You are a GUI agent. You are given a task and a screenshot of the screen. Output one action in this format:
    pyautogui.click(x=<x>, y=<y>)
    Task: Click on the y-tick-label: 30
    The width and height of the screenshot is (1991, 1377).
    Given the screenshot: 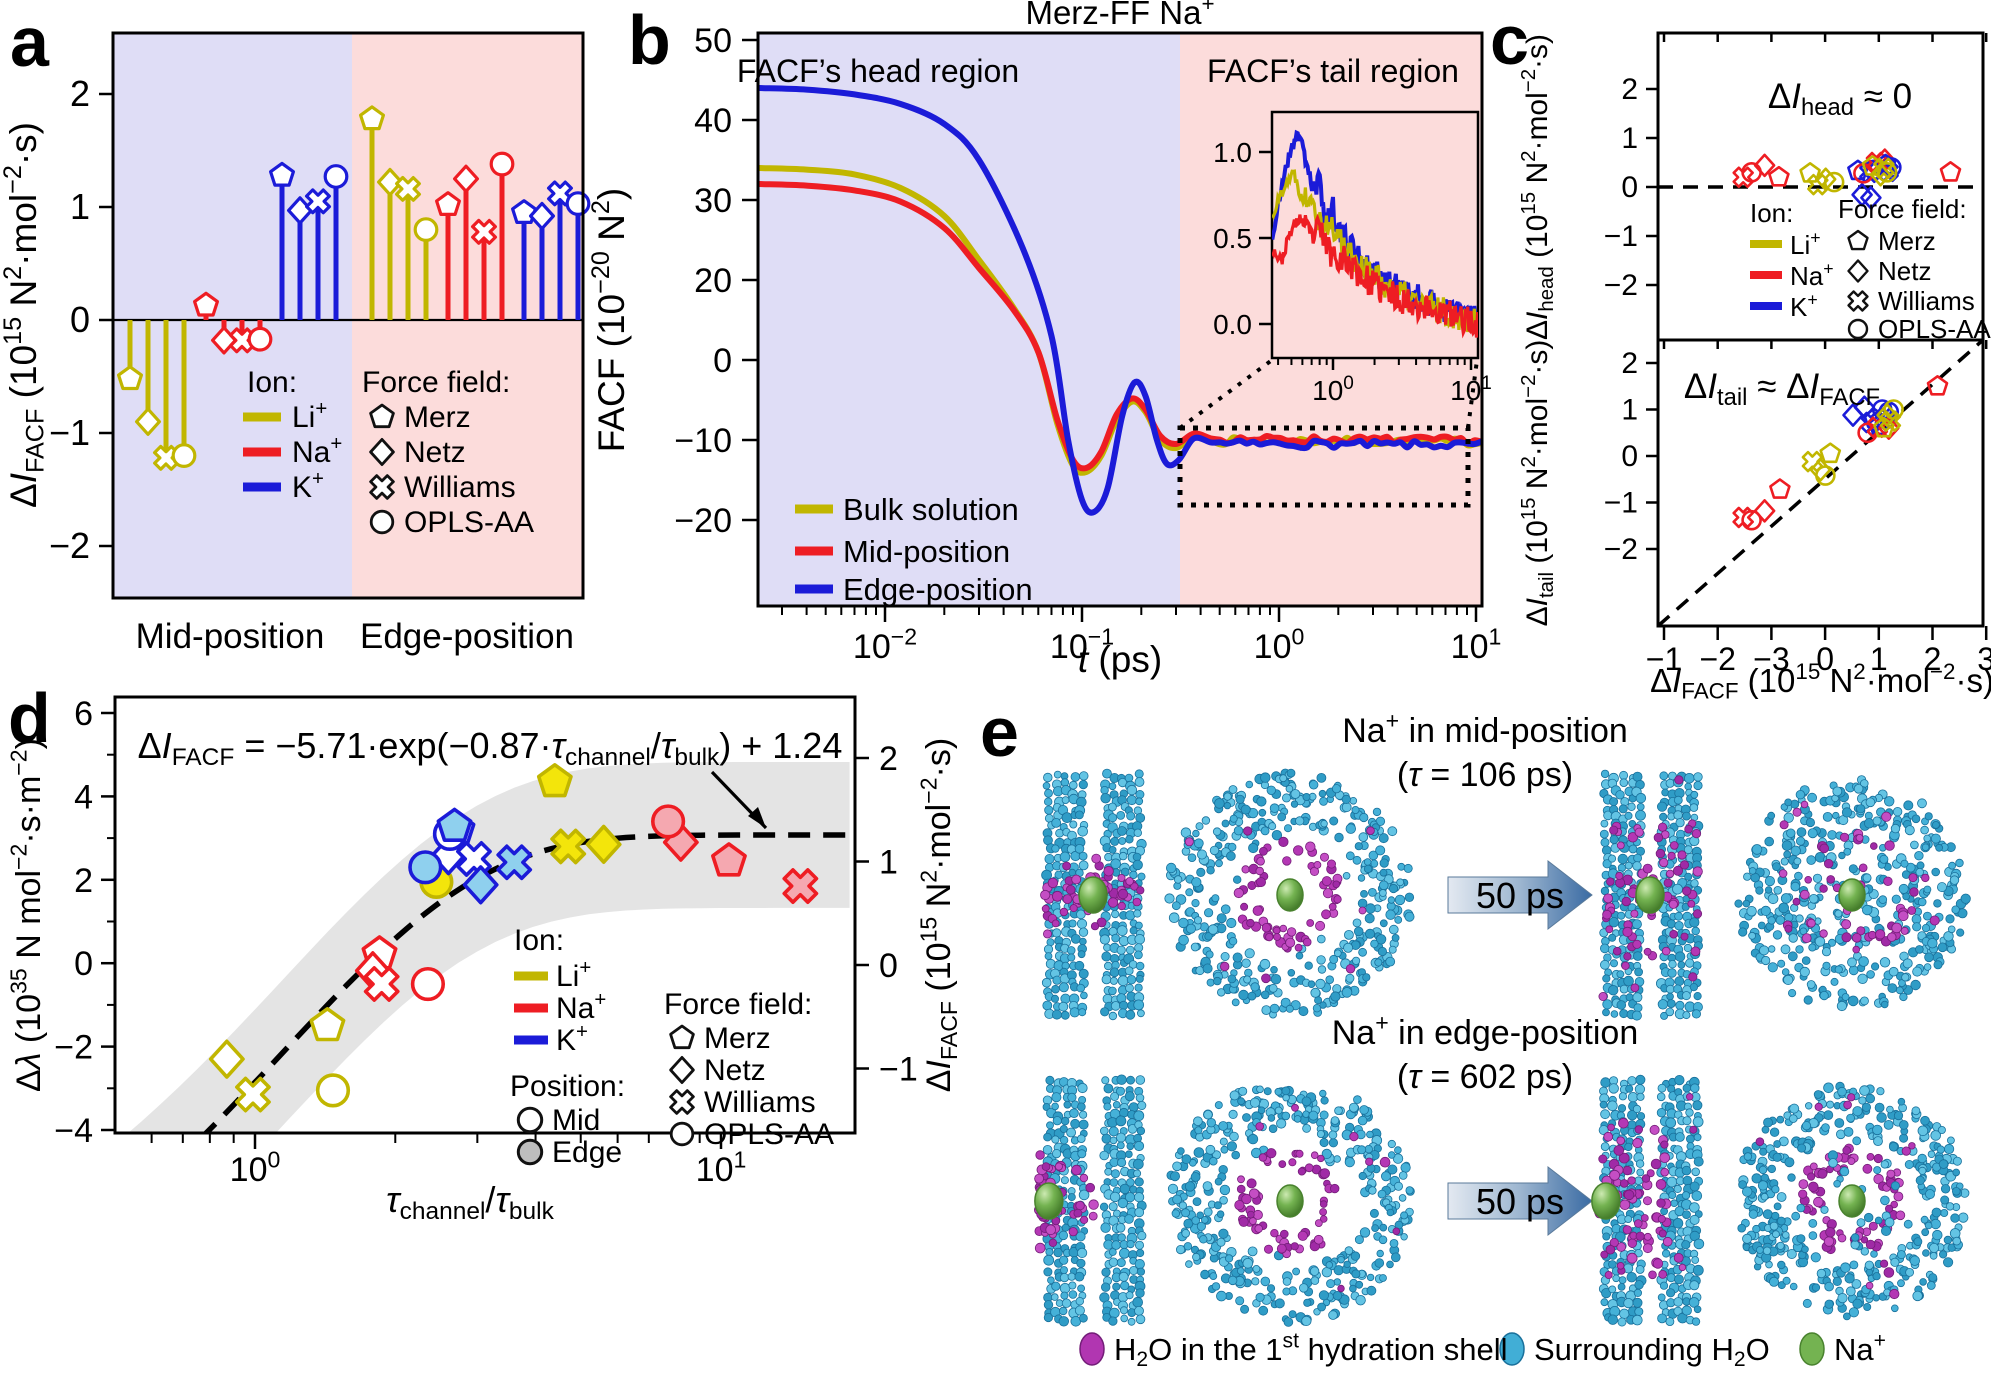 What is the action you would take?
    pyautogui.click(x=713, y=201)
    